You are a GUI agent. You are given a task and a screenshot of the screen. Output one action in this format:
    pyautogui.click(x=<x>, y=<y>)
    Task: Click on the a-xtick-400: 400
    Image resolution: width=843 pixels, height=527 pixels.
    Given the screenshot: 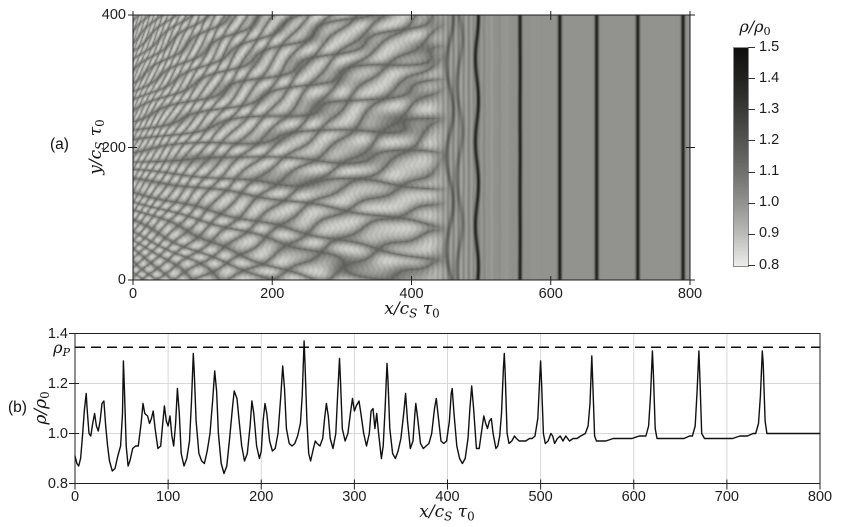 What is the action you would take?
    pyautogui.click(x=411, y=294)
    